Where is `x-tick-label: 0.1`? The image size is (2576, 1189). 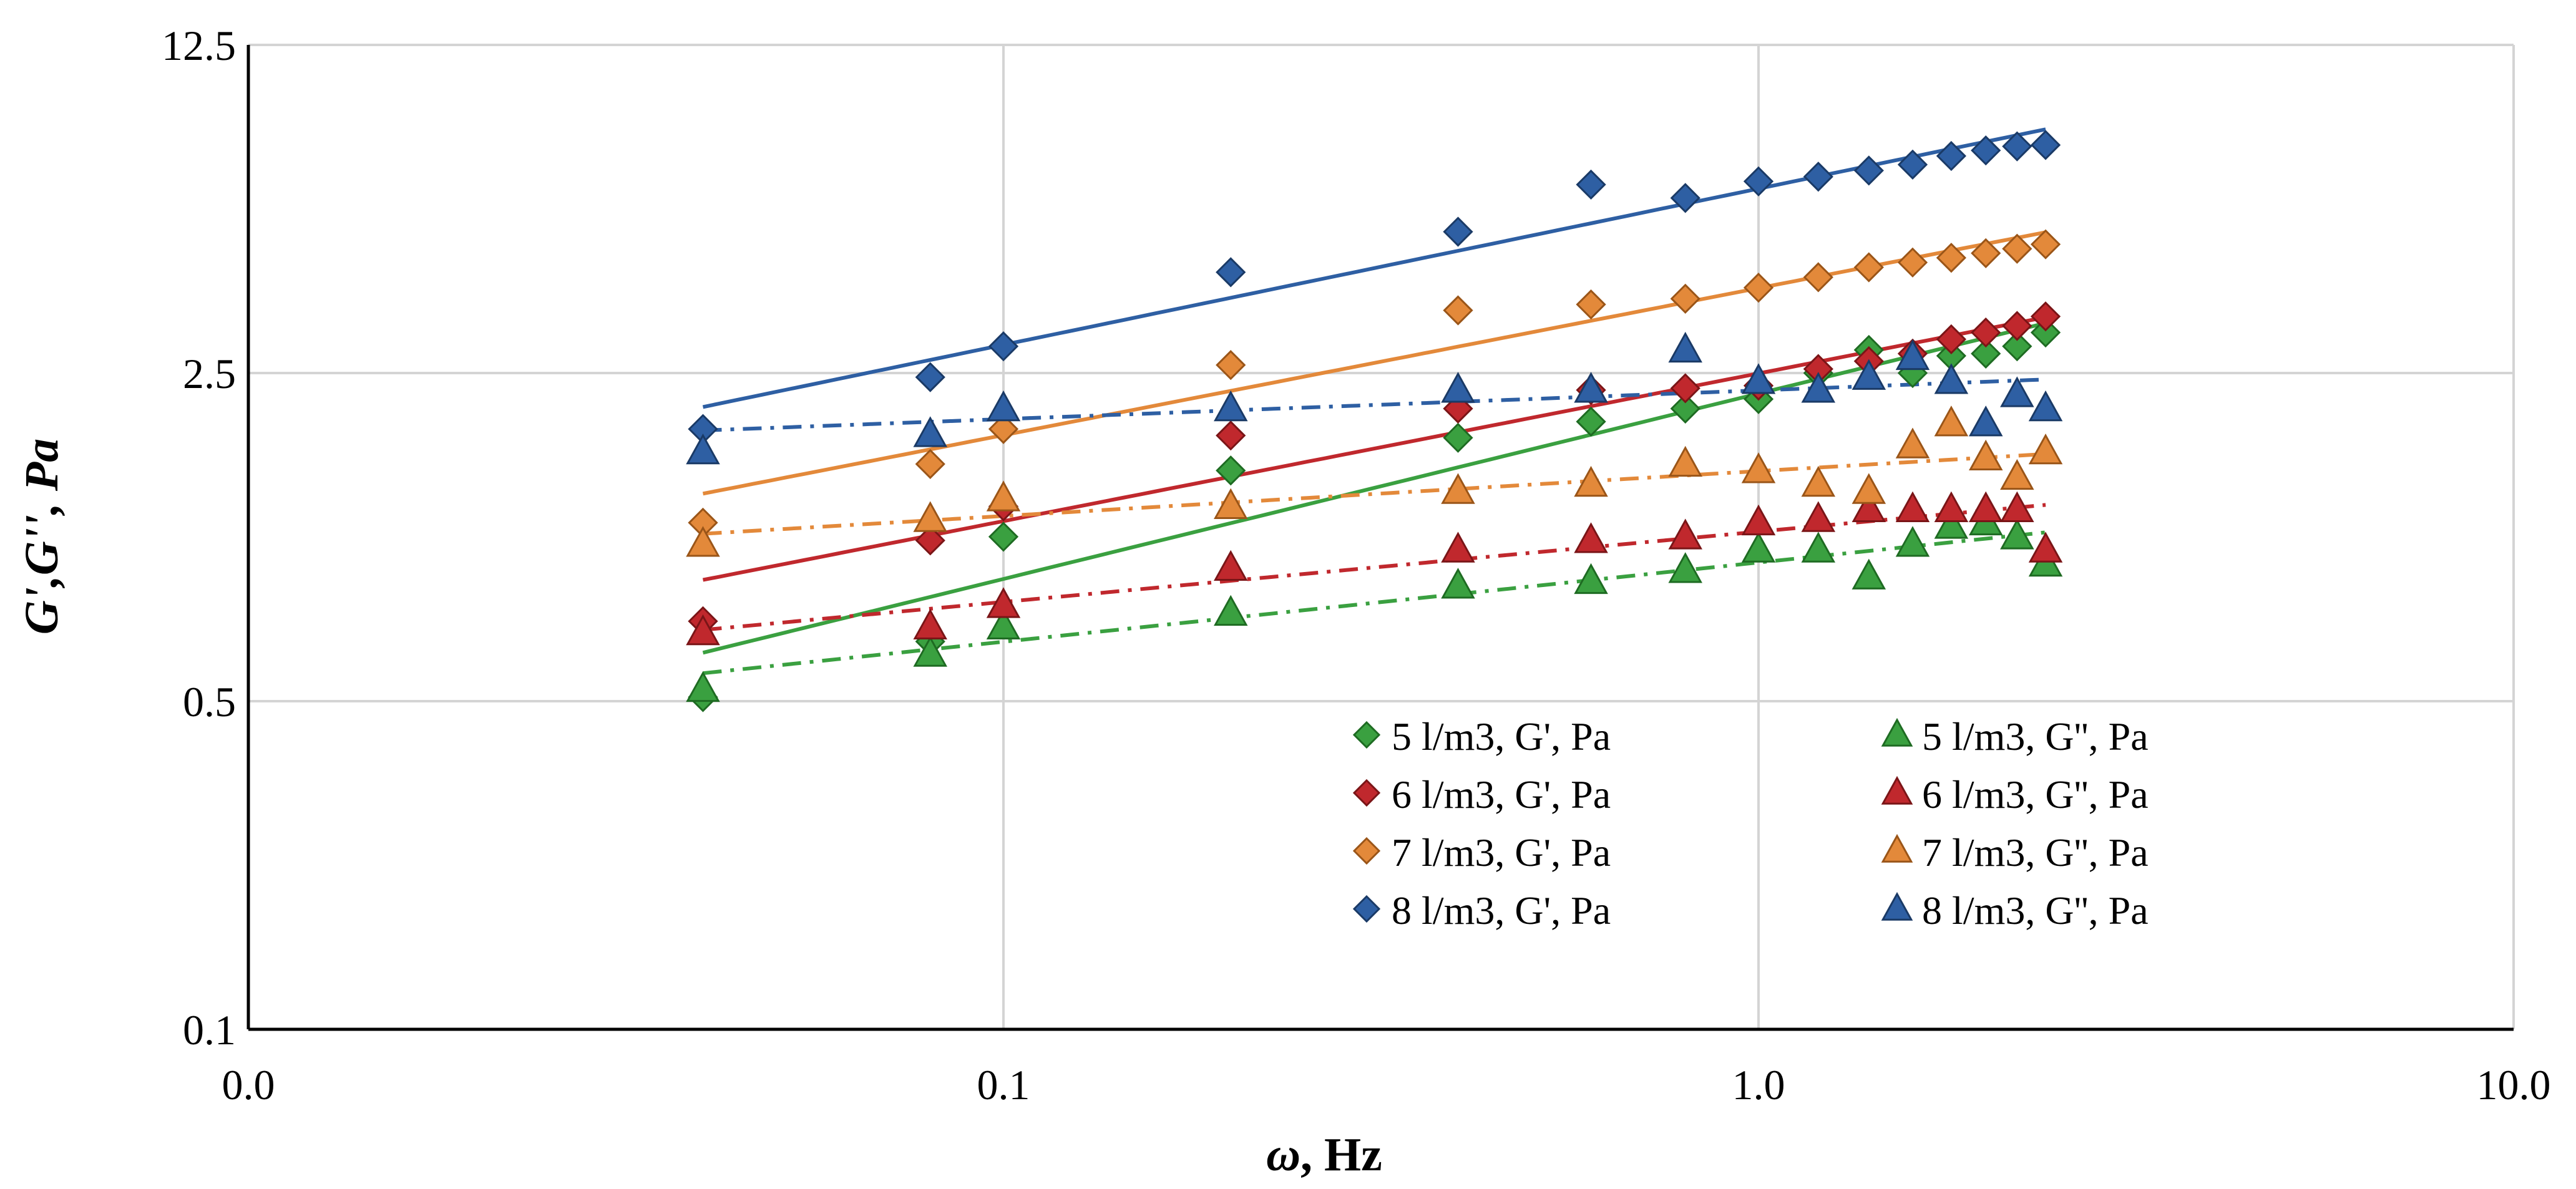 x-tick-label: 0.1 is located at coordinates (1003, 1085).